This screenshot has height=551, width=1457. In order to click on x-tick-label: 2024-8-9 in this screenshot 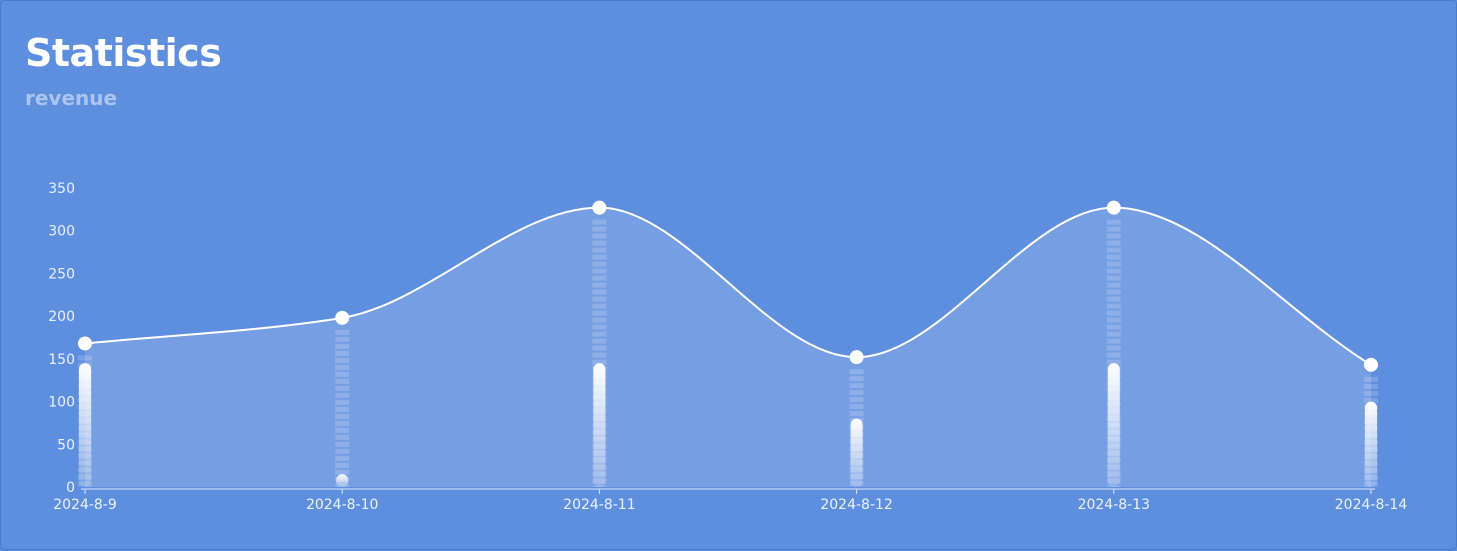, I will do `click(85, 505)`.